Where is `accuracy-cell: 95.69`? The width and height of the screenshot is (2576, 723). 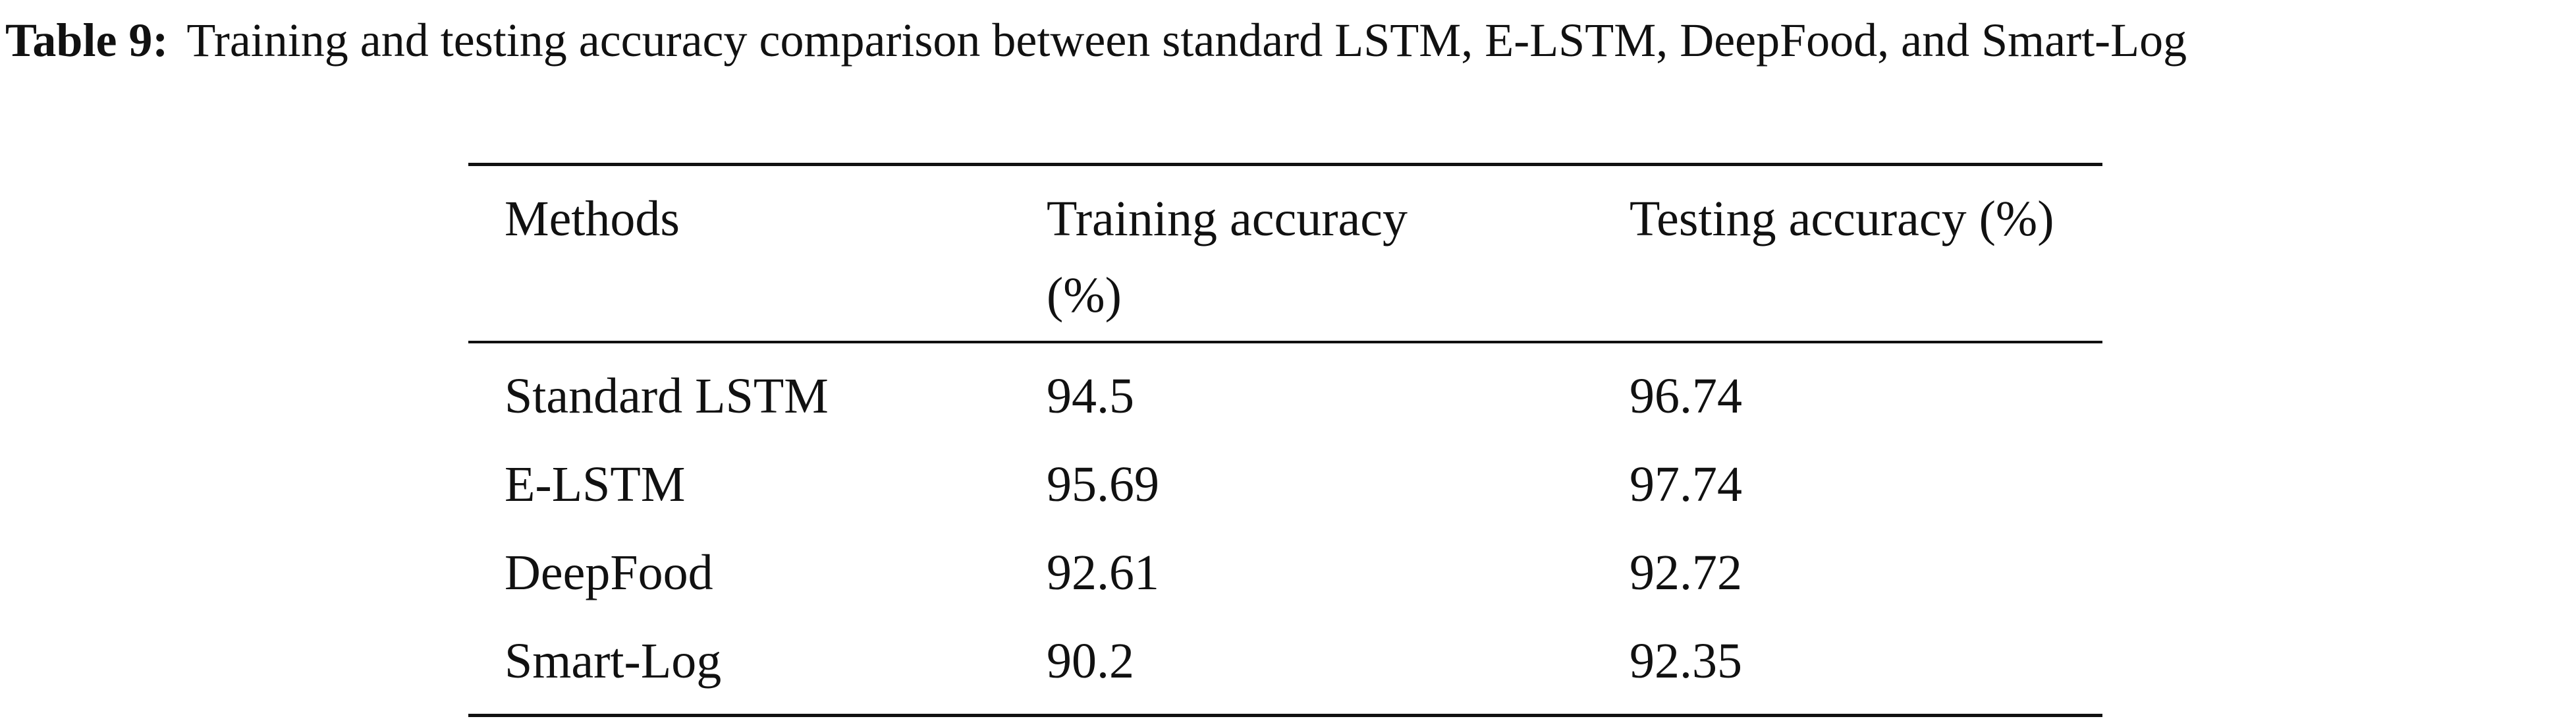
accuracy-cell: 95.69 is located at coordinates (1103, 485).